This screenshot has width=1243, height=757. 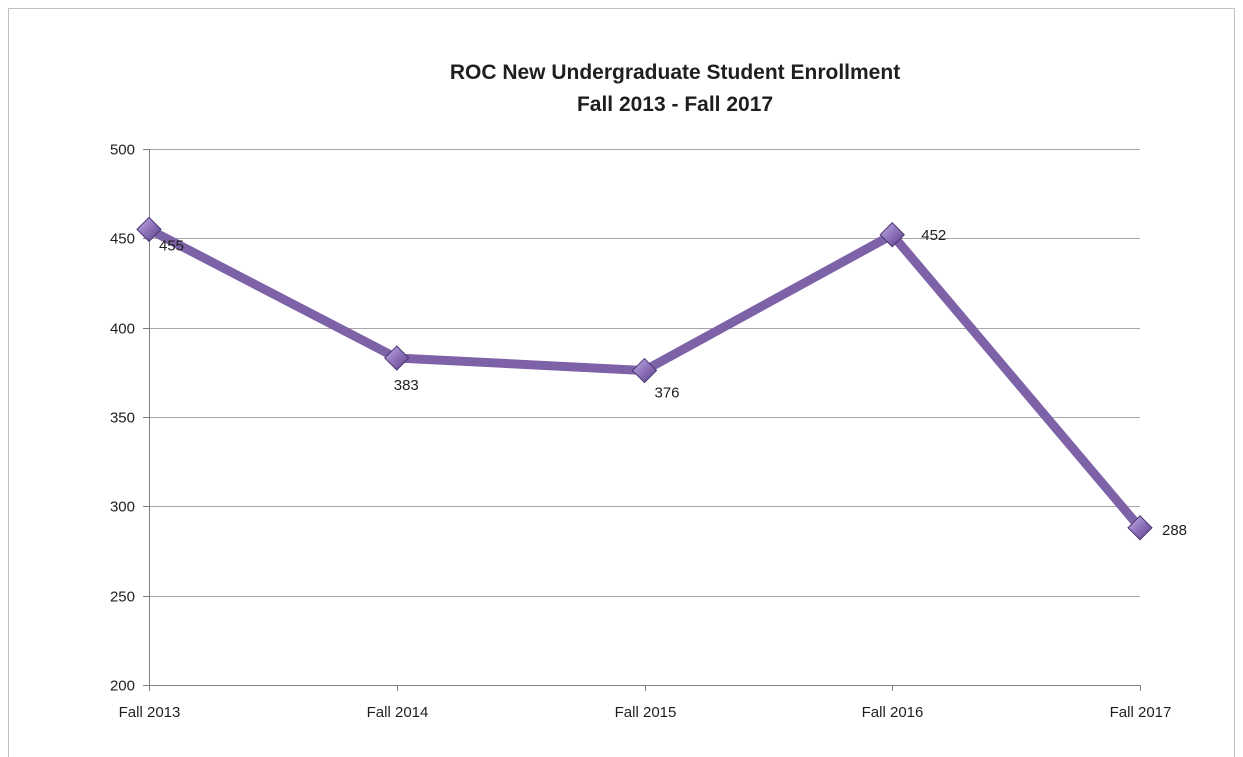 What do you see at coordinates (122, 239) in the screenshot?
I see `y-tick-label: 450` at bounding box center [122, 239].